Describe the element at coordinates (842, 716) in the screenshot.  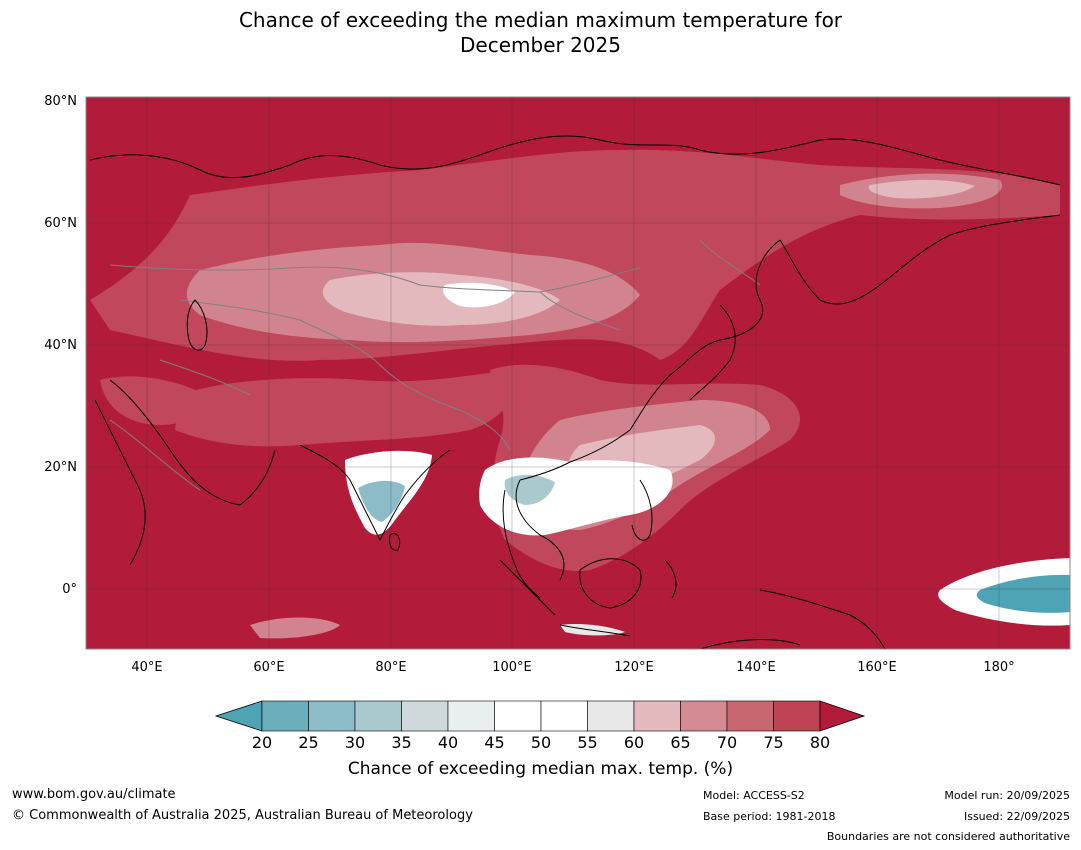
I see `colorbar-high-arrow` at that location.